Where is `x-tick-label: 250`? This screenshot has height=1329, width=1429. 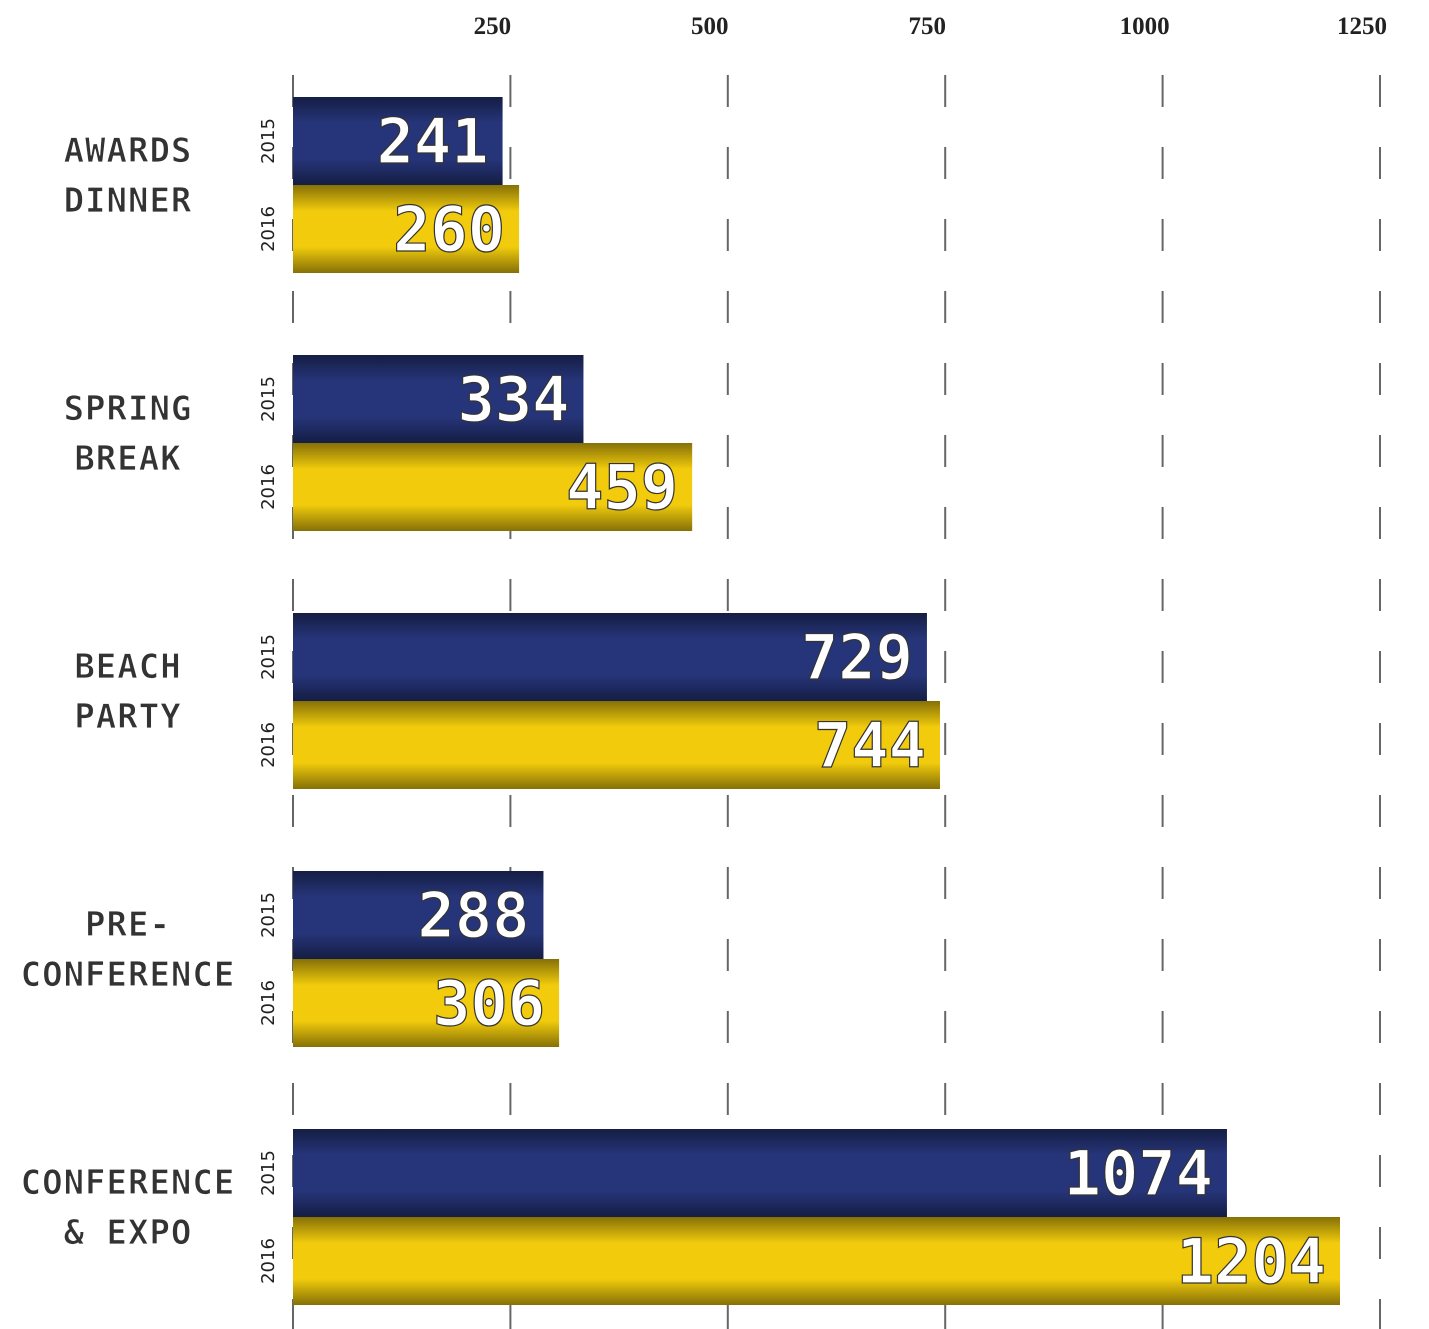
x-tick-label: 250 is located at coordinates (493, 26).